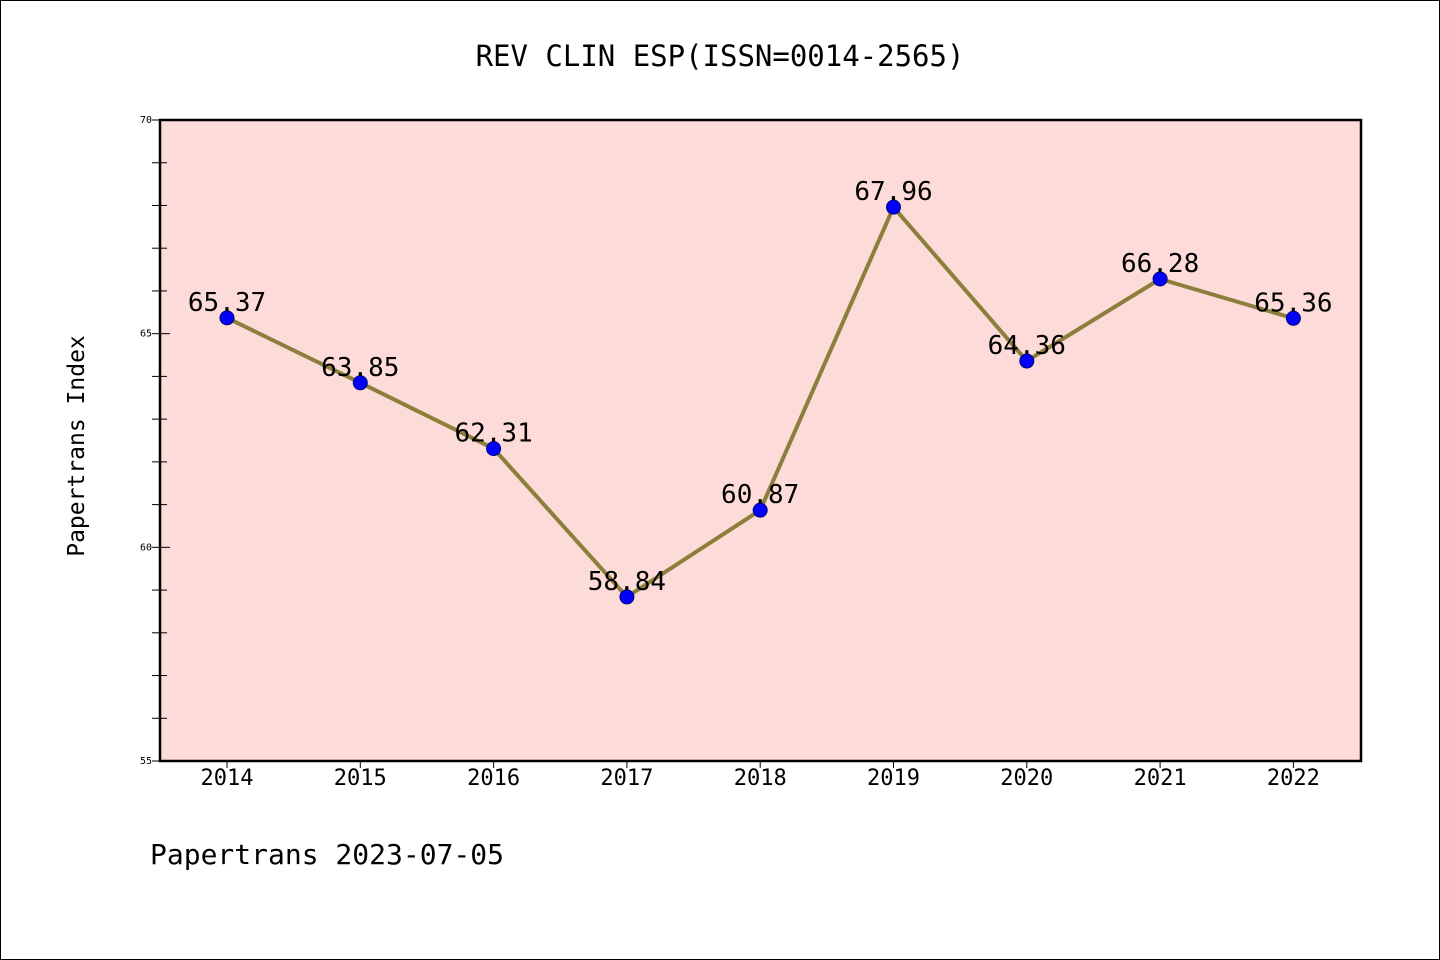 The height and width of the screenshot is (960, 1440). What do you see at coordinates (327, 854) in the screenshot?
I see `footer-text: Papertrans 2023-07-05` at bounding box center [327, 854].